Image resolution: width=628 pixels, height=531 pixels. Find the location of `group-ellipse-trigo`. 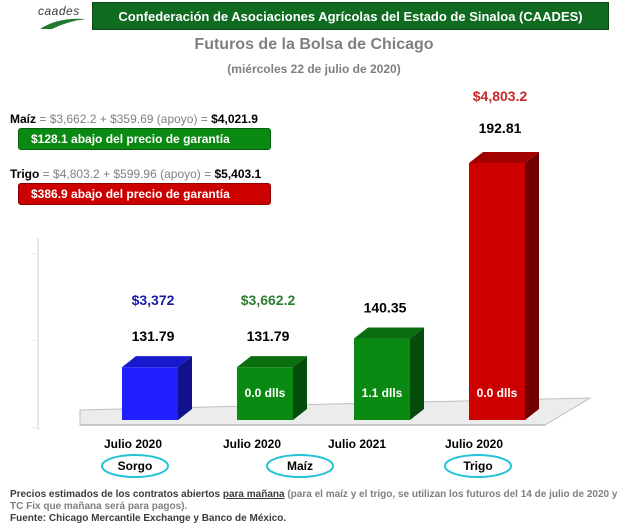

group-ellipse-trigo is located at coordinates (478, 466).